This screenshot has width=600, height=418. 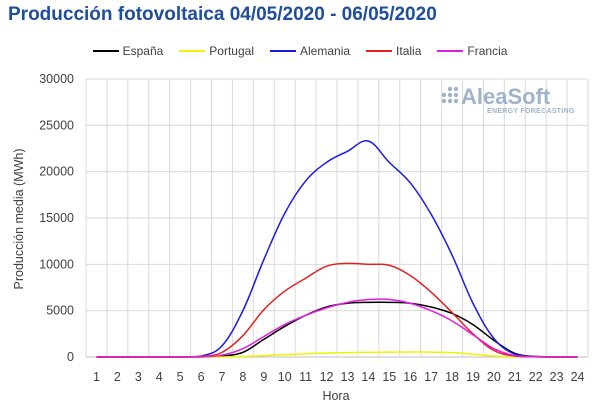 What do you see at coordinates (368, 377) in the screenshot?
I see `x-tick-label: 14` at bounding box center [368, 377].